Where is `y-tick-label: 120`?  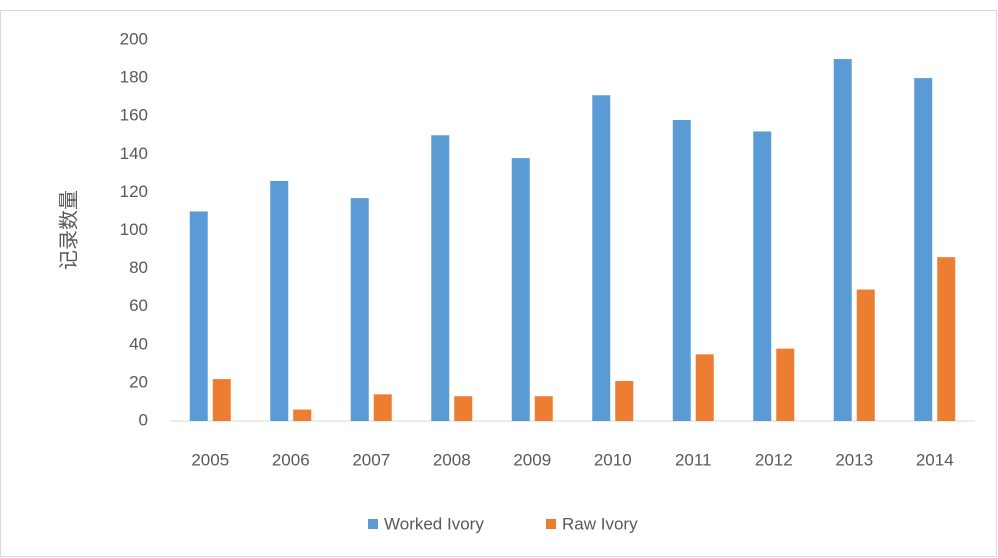 y-tick-label: 120 is located at coordinates (134, 191).